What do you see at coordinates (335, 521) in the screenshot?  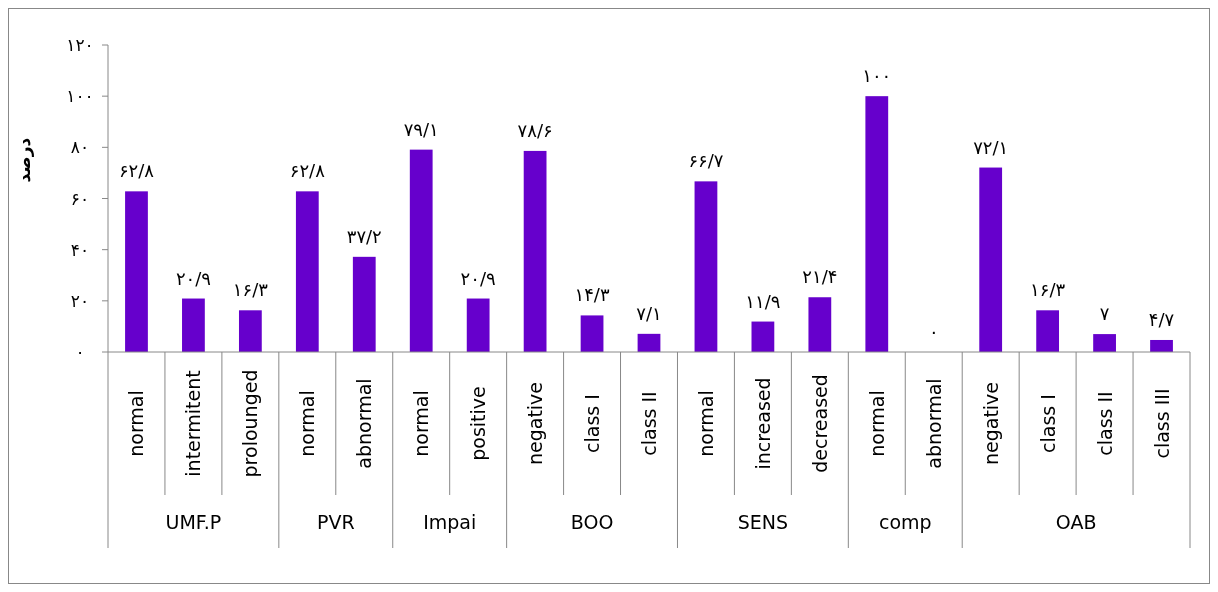 I see `group-label: PVR` at bounding box center [335, 521].